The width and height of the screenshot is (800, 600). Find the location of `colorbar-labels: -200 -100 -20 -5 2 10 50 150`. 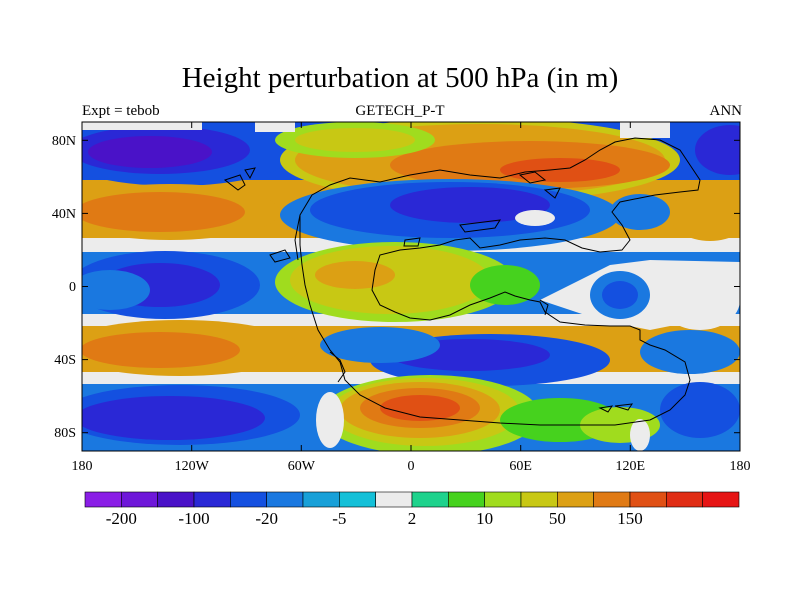

colorbar-labels: -200 -100 -20 -5 2 10 50 150 is located at coordinates (374, 518).